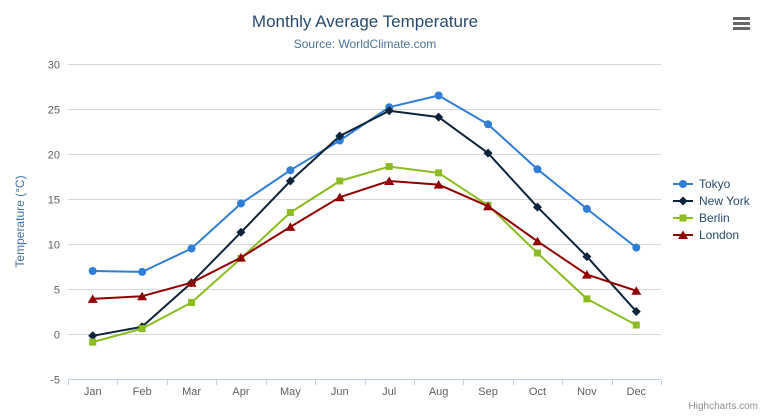 The height and width of the screenshot is (416, 769). I want to click on data-point-berlin-may, so click(290, 212).